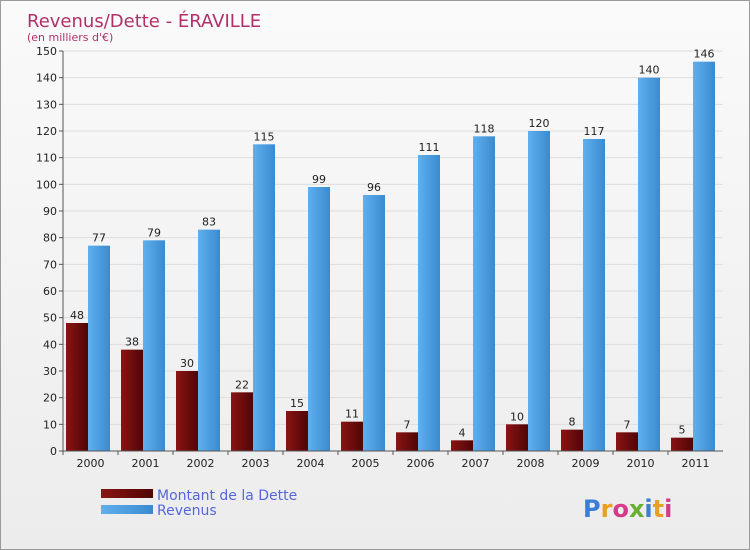  Describe the element at coordinates (187, 411) in the screenshot. I see `bar-dette-2002` at that location.